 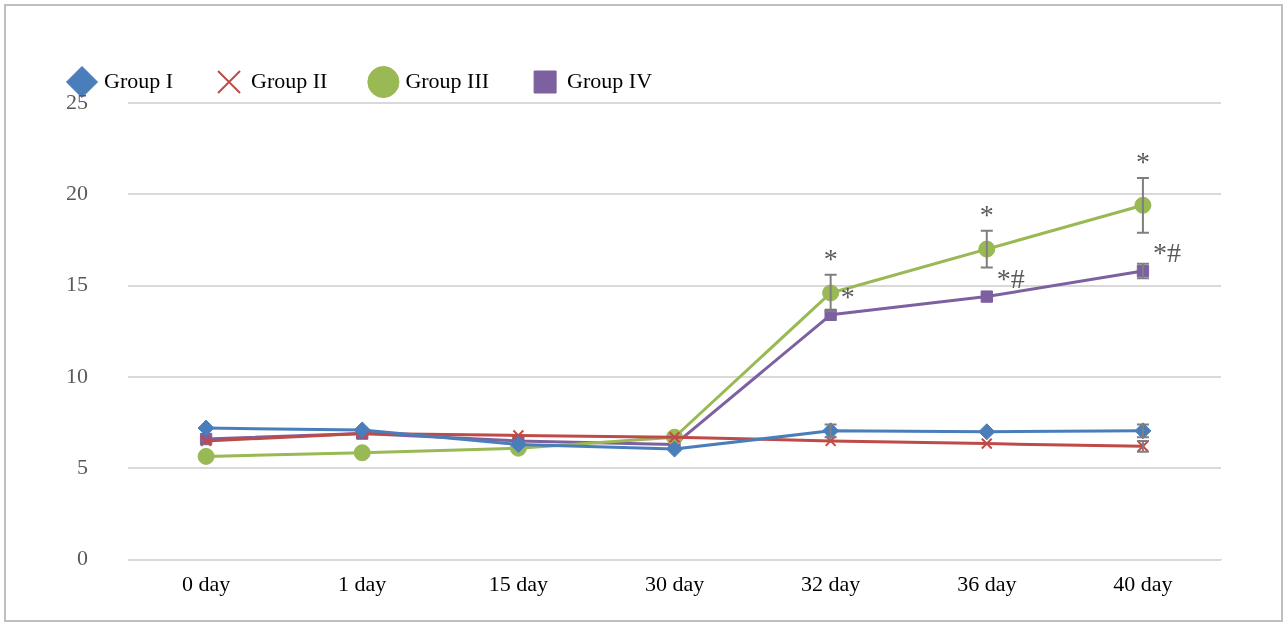 I want to click on y-tick-label: 10, so click(x=77, y=375).